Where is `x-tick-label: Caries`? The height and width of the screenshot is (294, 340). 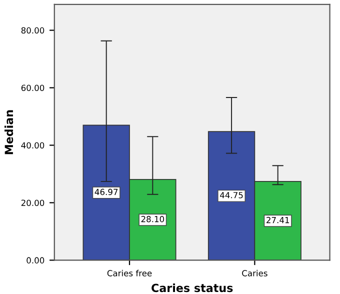
x-tick-label: Caries is located at coordinates (255, 273).